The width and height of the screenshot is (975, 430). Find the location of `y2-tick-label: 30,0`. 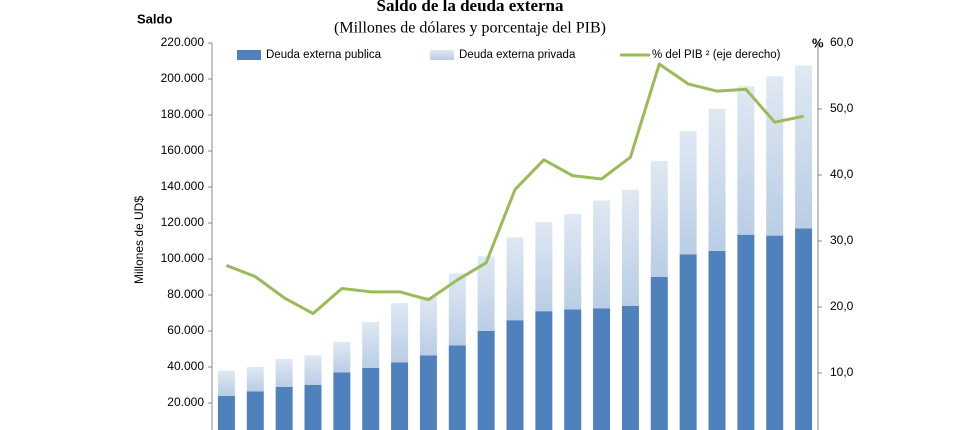

y2-tick-label: 30,0 is located at coordinates (842, 240).